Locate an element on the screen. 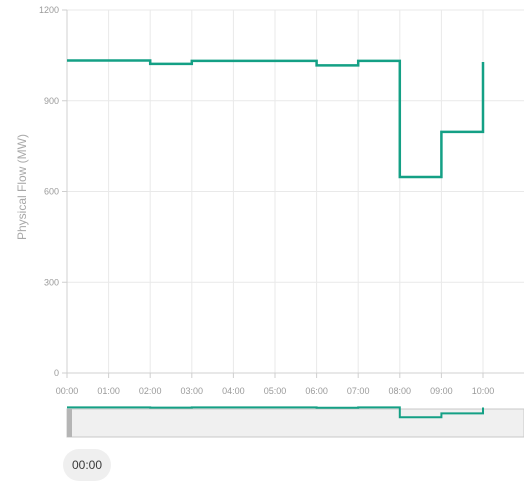 This screenshot has width=524, height=500. x-tick-label: 01:00 is located at coordinates (108, 391).